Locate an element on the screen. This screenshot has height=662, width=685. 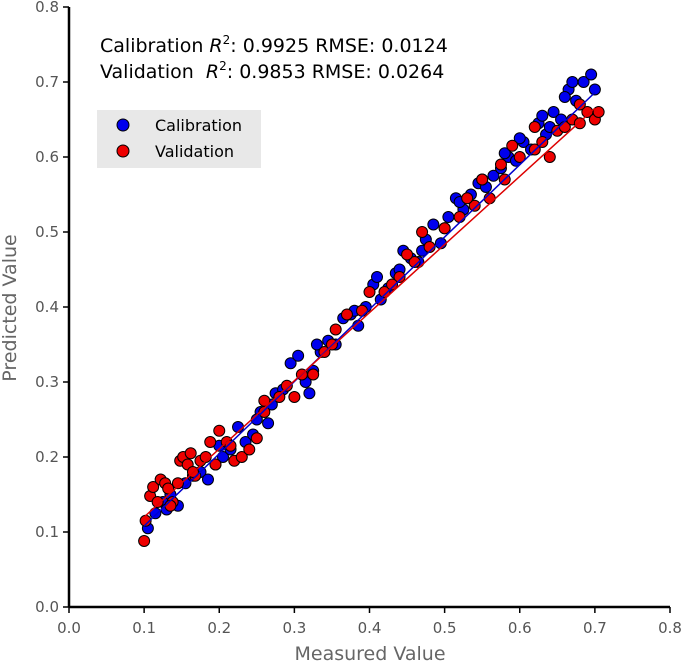
y-tick-label: 0.7 is located at coordinates (47, 82).